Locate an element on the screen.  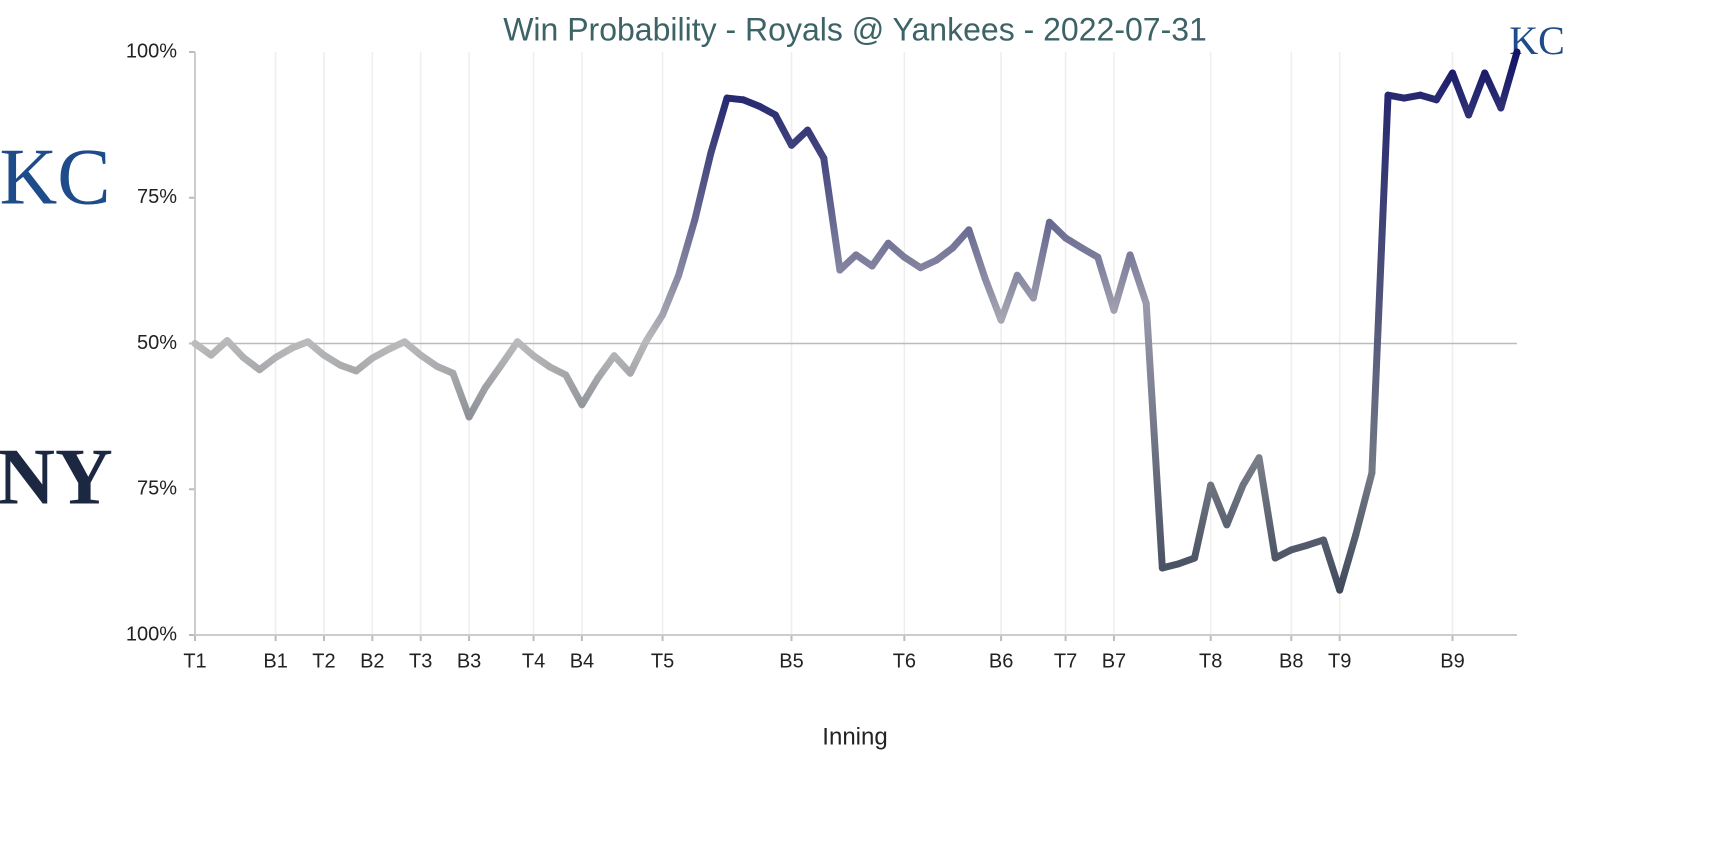
x-tick-label: B5 is located at coordinates (791, 661).